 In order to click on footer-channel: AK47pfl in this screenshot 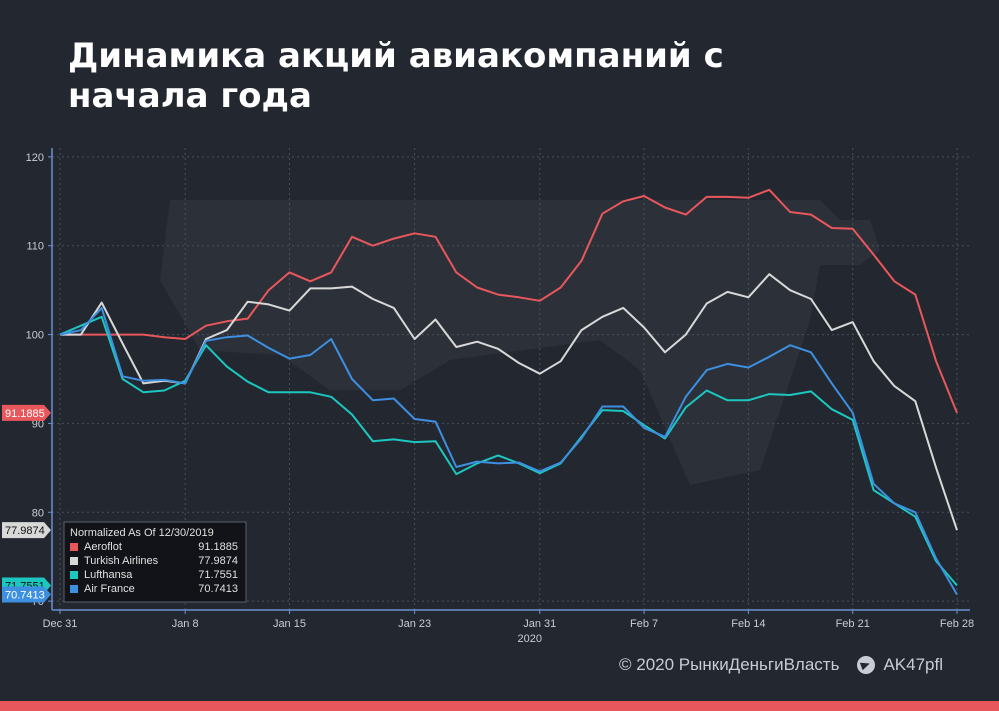, I will do `click(913, 664)`.